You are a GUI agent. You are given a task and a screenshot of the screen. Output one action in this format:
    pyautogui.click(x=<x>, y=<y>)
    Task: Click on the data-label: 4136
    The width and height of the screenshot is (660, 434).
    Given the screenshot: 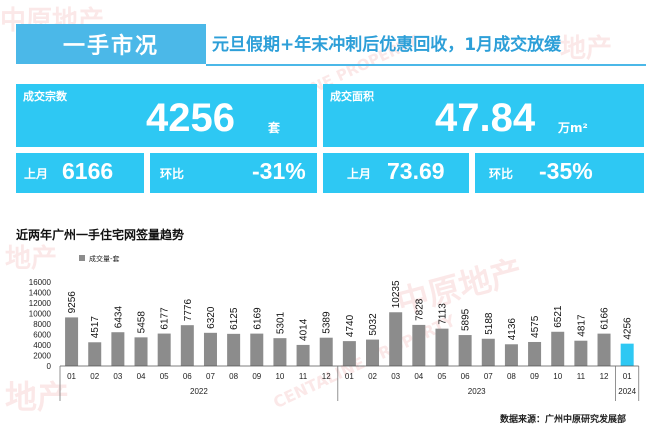 What is the action you would take?
    pyautogui.click(x=512, y=329)
    